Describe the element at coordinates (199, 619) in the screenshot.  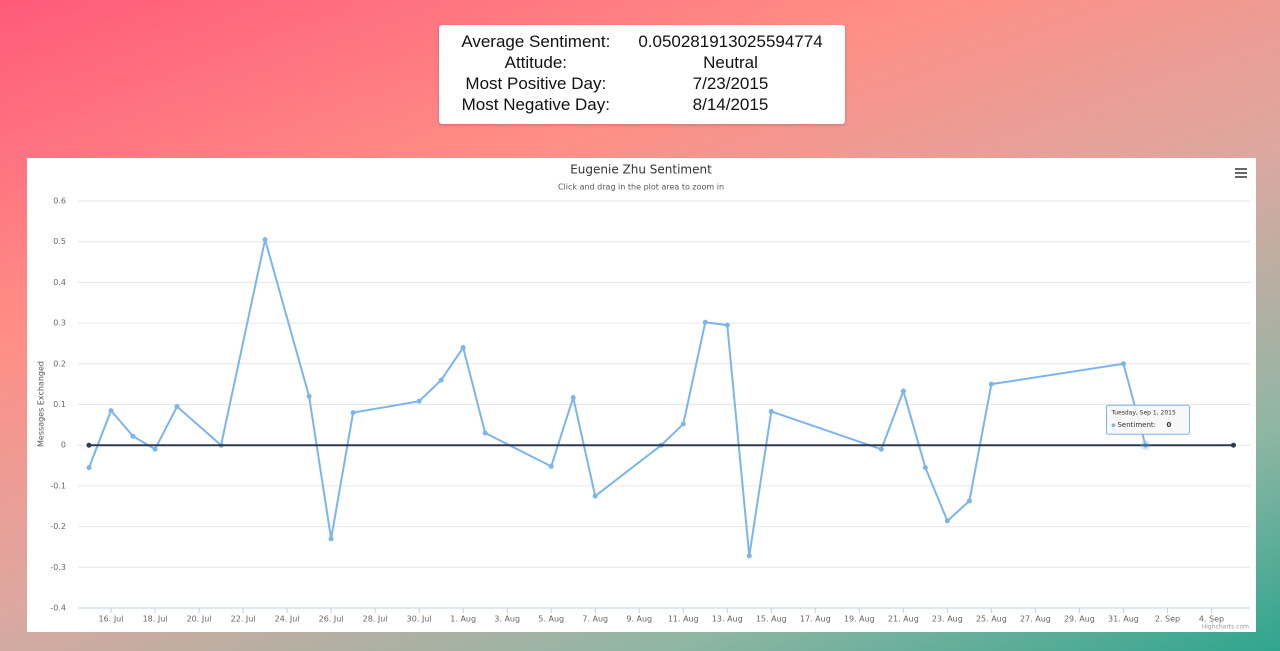
I see `x-tick-label: 20. Jul` at that location.